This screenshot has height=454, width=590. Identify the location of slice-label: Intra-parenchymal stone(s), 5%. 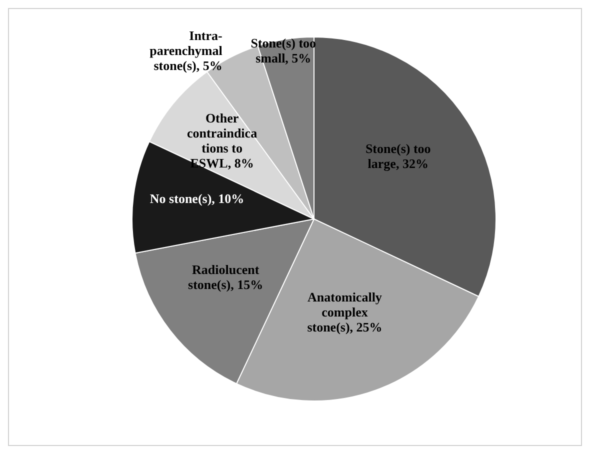
(186, 50).